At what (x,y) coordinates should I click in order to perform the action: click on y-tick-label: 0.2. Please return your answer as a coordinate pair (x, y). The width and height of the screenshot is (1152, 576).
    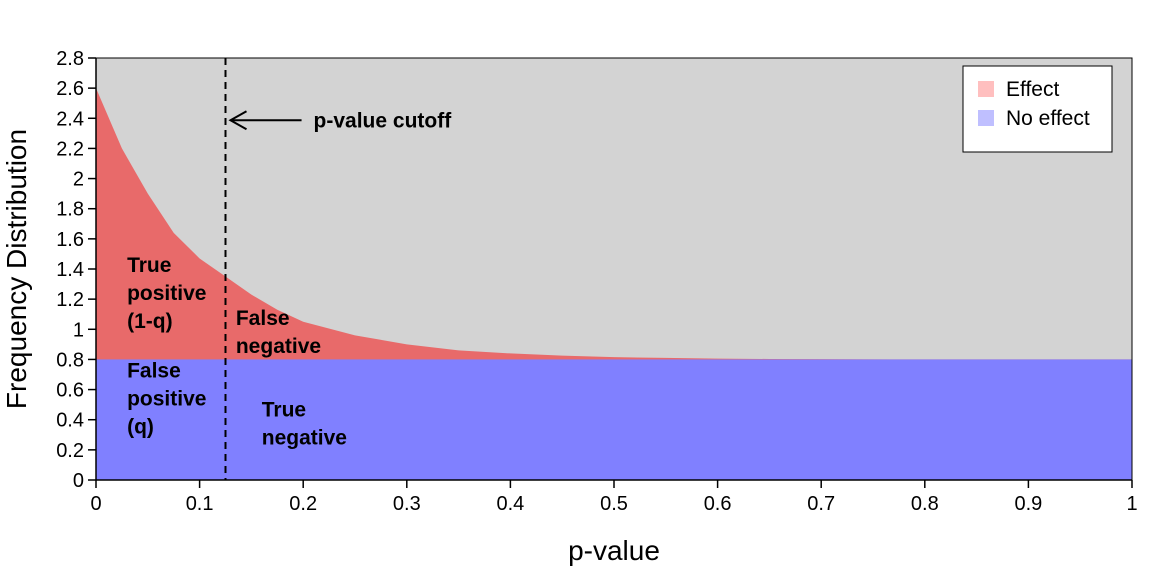
    Looking at the image, I should click on (70, 451).